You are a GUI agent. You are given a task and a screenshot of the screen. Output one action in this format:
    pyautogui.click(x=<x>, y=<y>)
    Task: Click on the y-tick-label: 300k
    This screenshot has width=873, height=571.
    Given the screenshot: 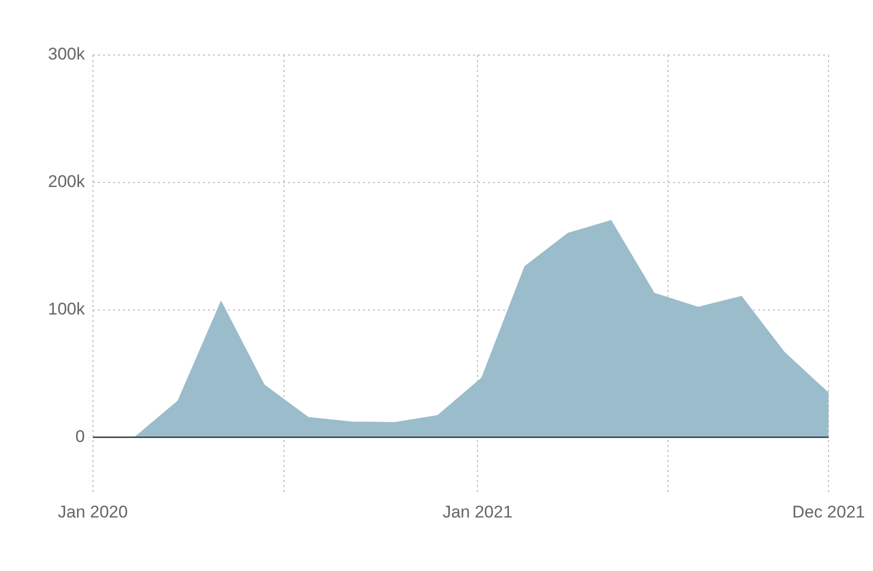 What is the action you would take?
    pyautogui.click(x=67, y=54)
    